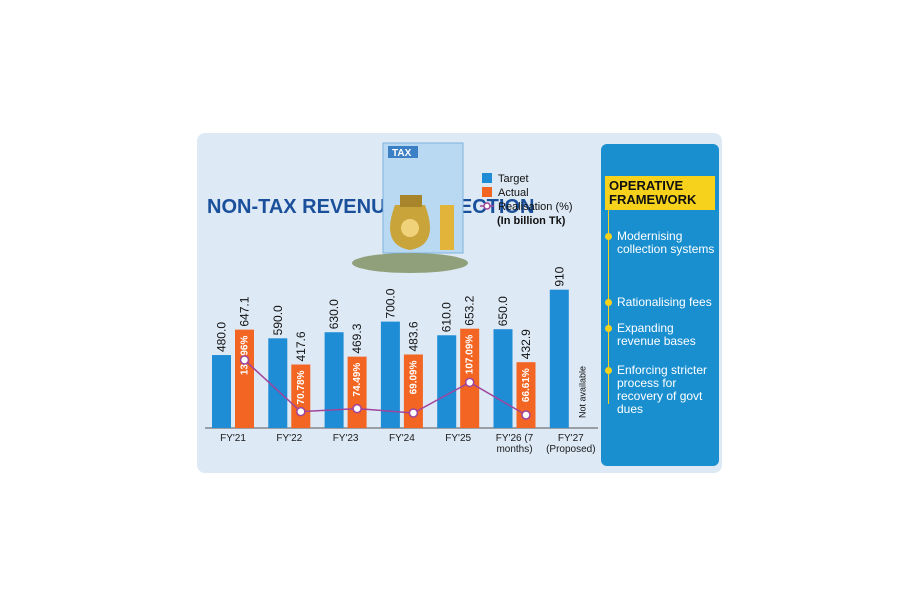 The height and width of the screenshot is (600, 900). What do you see at coordinates (357, 338) in the screenshot?
I see `value-label: 469.3` at bounding box center [357, 338].